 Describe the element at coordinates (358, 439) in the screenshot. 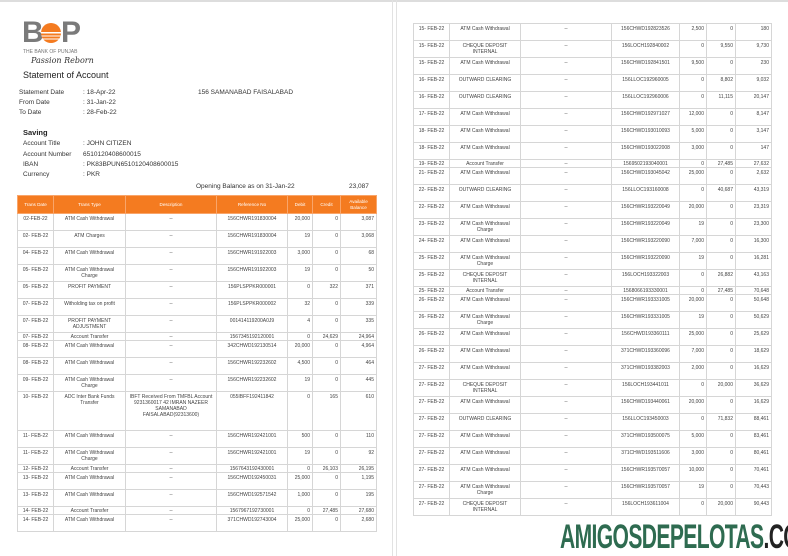

I see `cell-available-balance: 110` at that location.